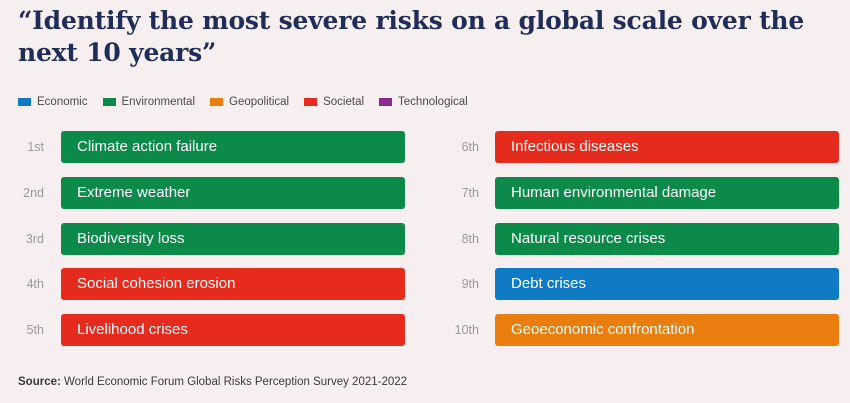 This screenshot has width=850, height=403. Describe the element at coordinates (667, 239) in the screenshot. I see `risk-bar: Natural resource crises` at that location.